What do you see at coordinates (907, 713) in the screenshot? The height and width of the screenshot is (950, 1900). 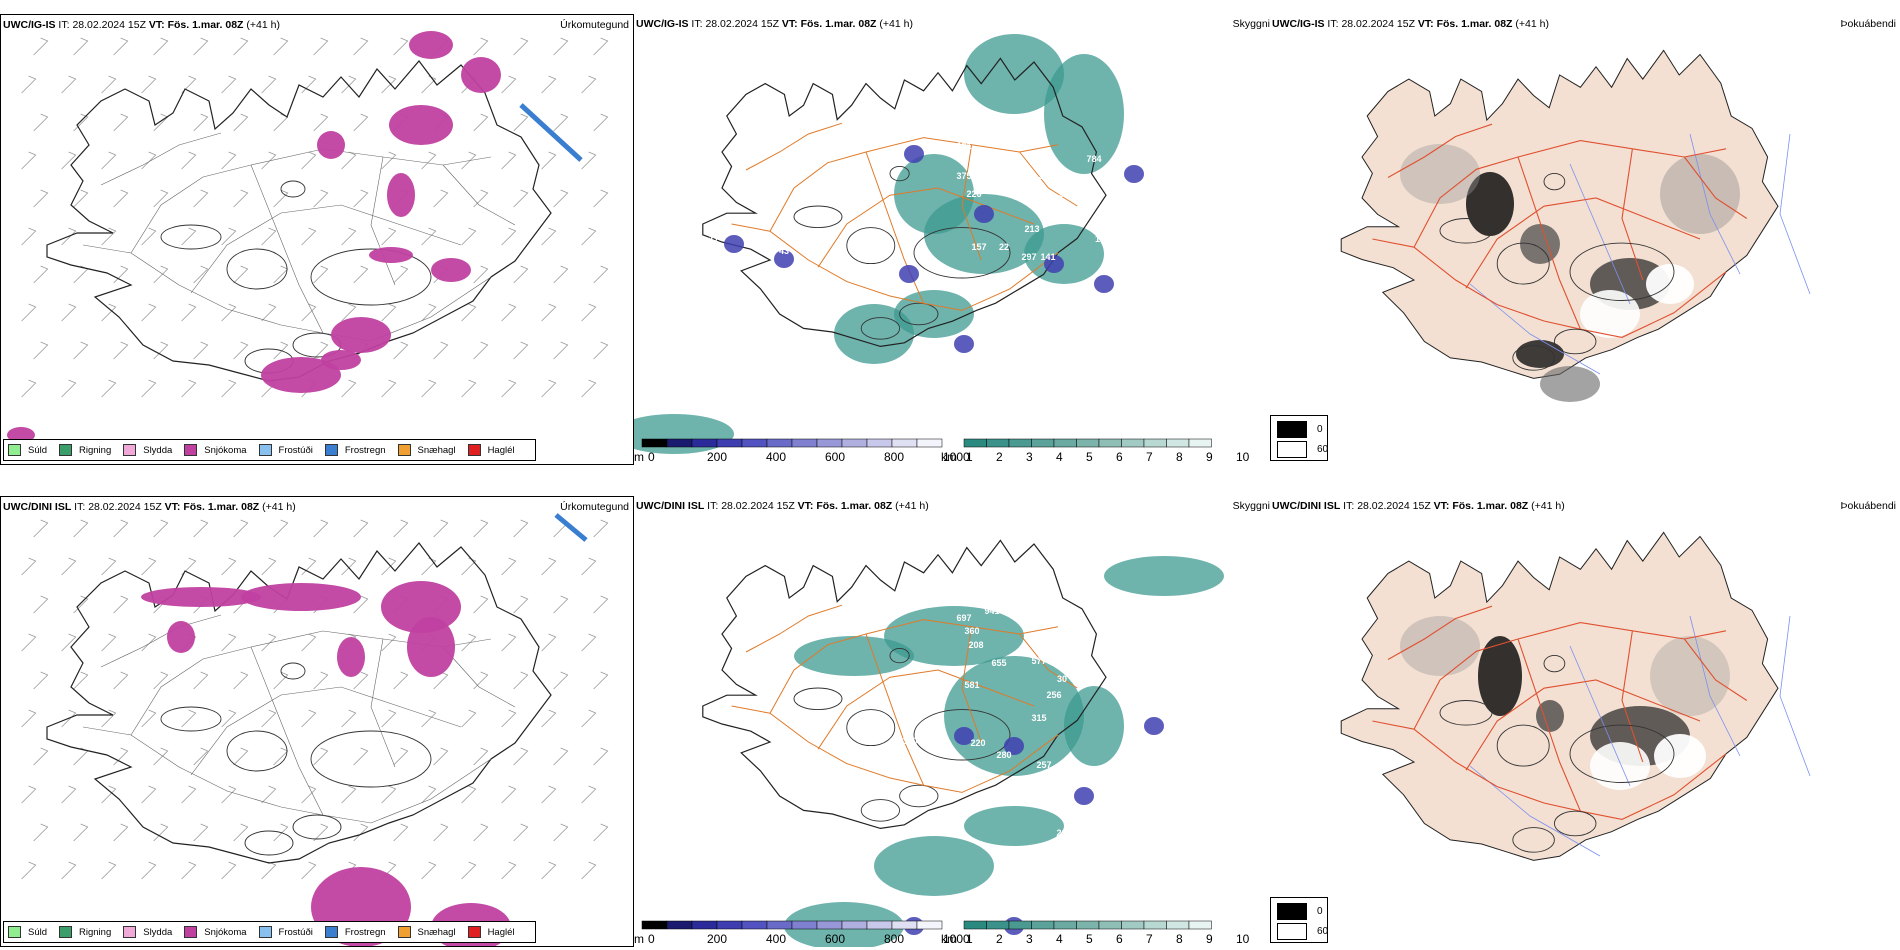 I see `ceiling-value-label: 589` at bounding box center [907, 713].